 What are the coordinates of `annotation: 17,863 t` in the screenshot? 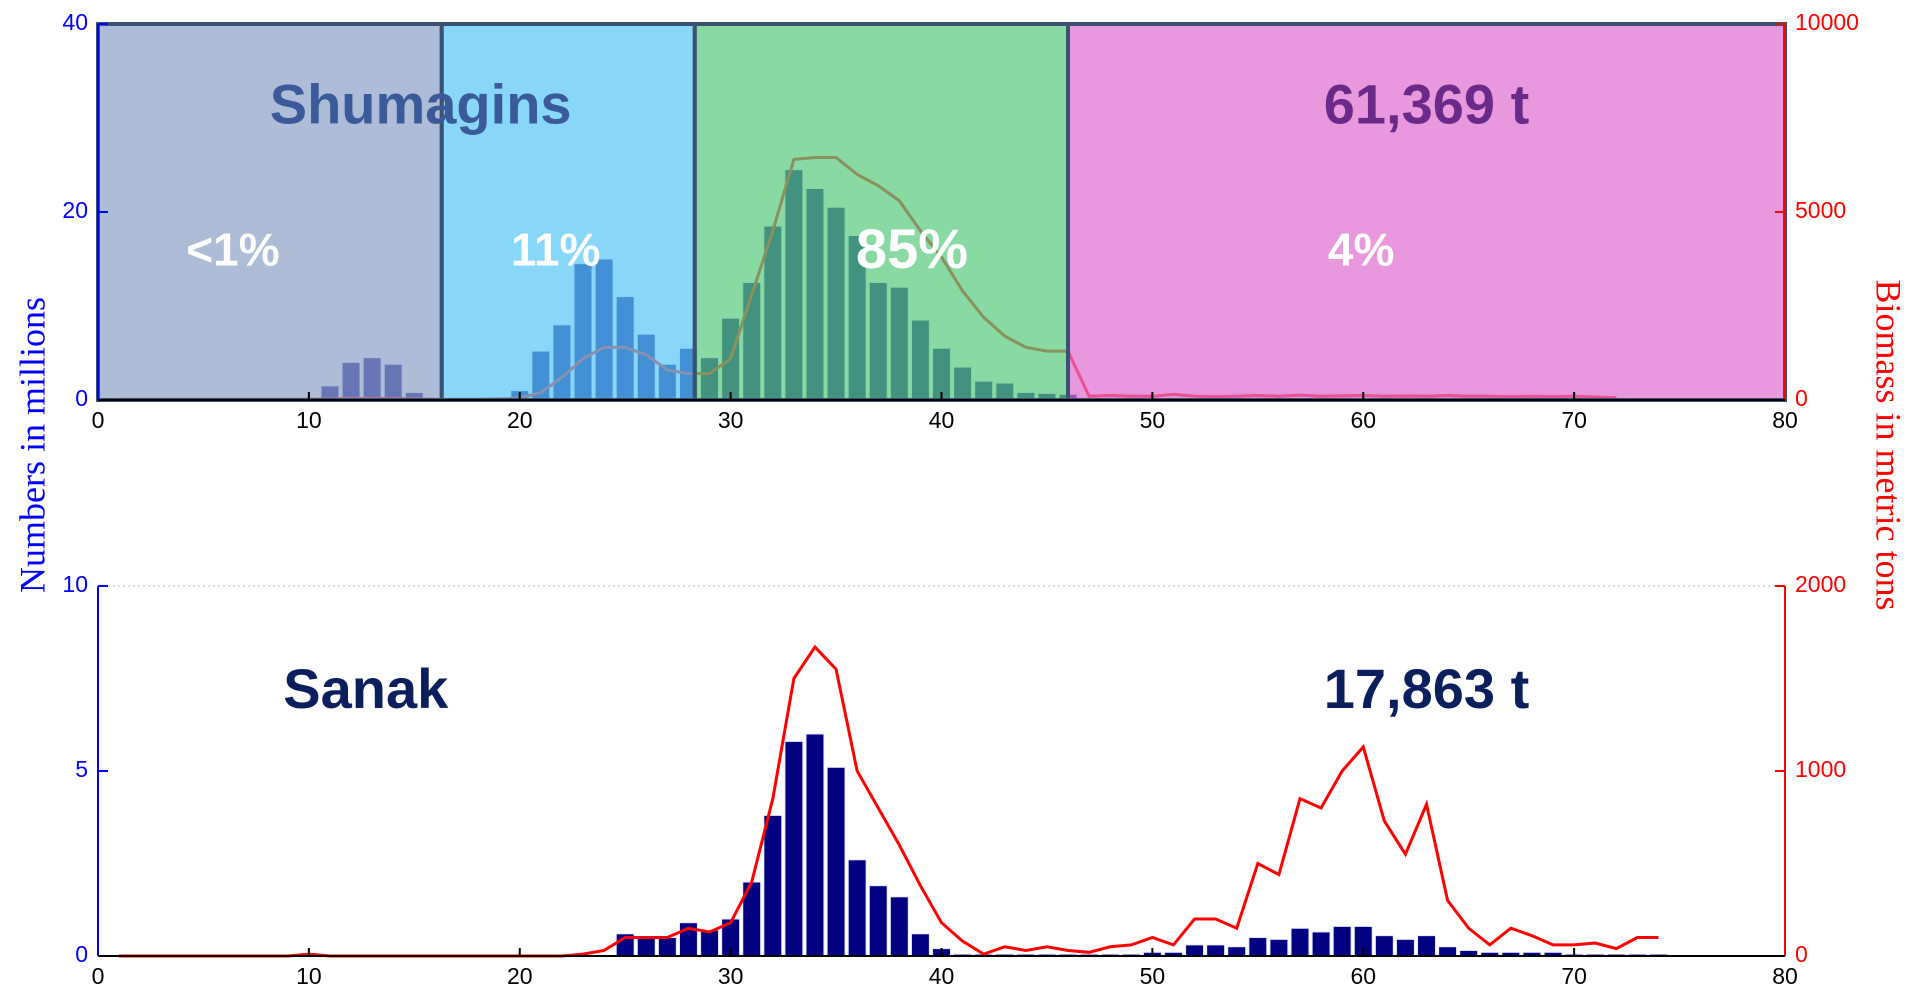 It's located at (1427, 688).